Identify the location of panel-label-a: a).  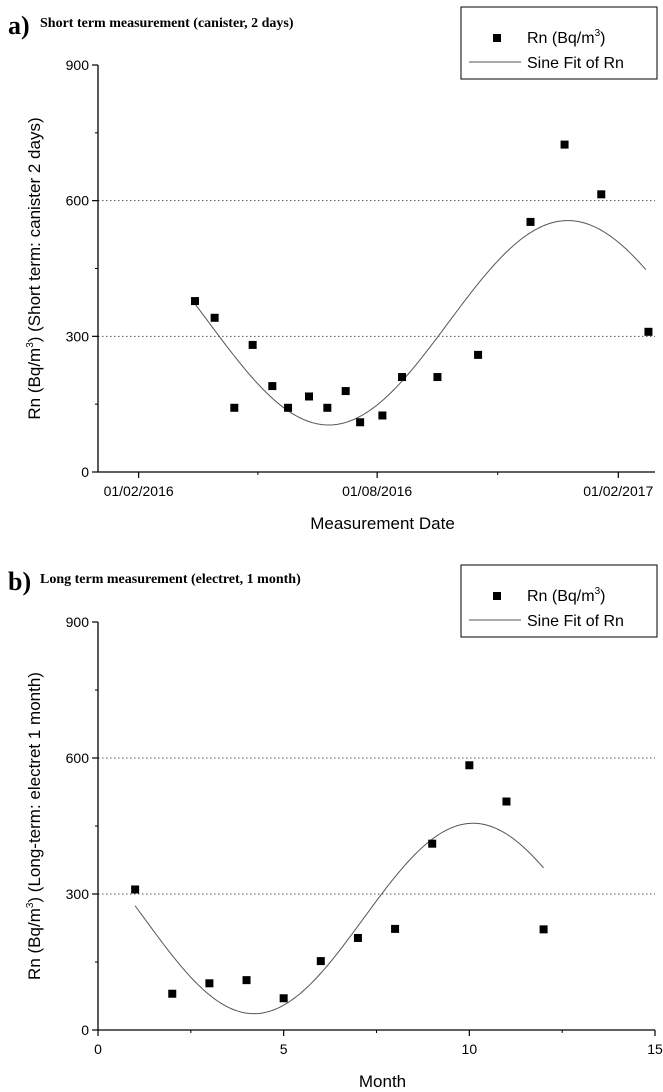
(19, 25).